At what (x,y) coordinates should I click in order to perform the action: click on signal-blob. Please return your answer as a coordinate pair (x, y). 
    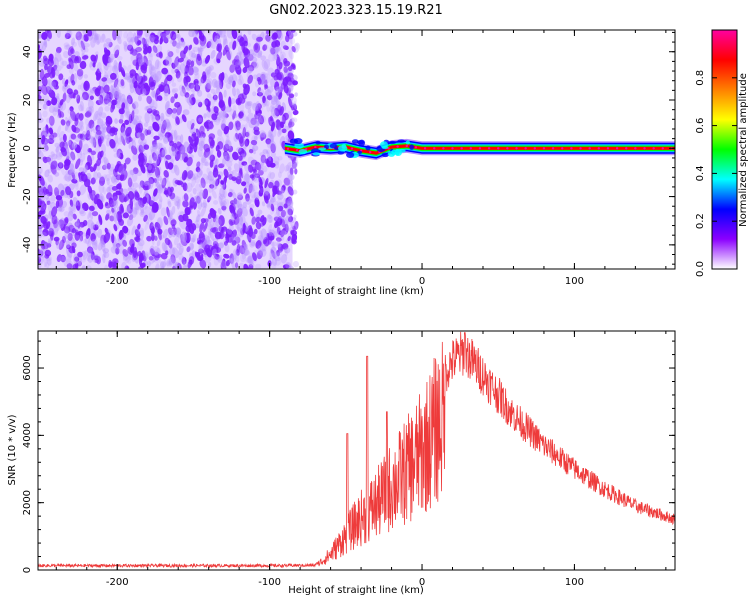
    Looking at the image, I should click on (299, 145).